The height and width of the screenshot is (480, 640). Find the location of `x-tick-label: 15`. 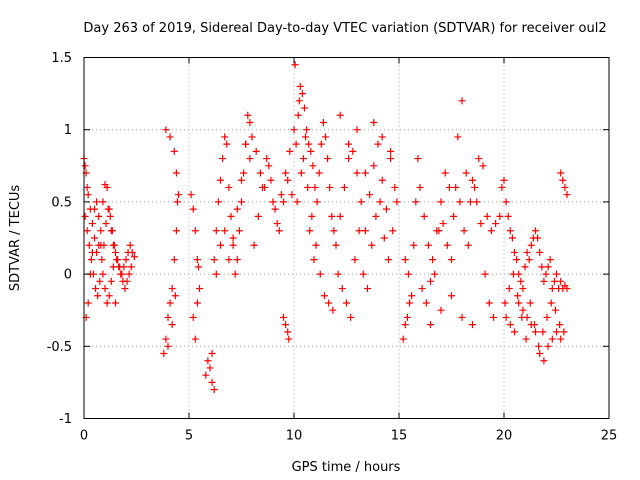

x-tick-label: 15 is located at coordinates (399, 436).